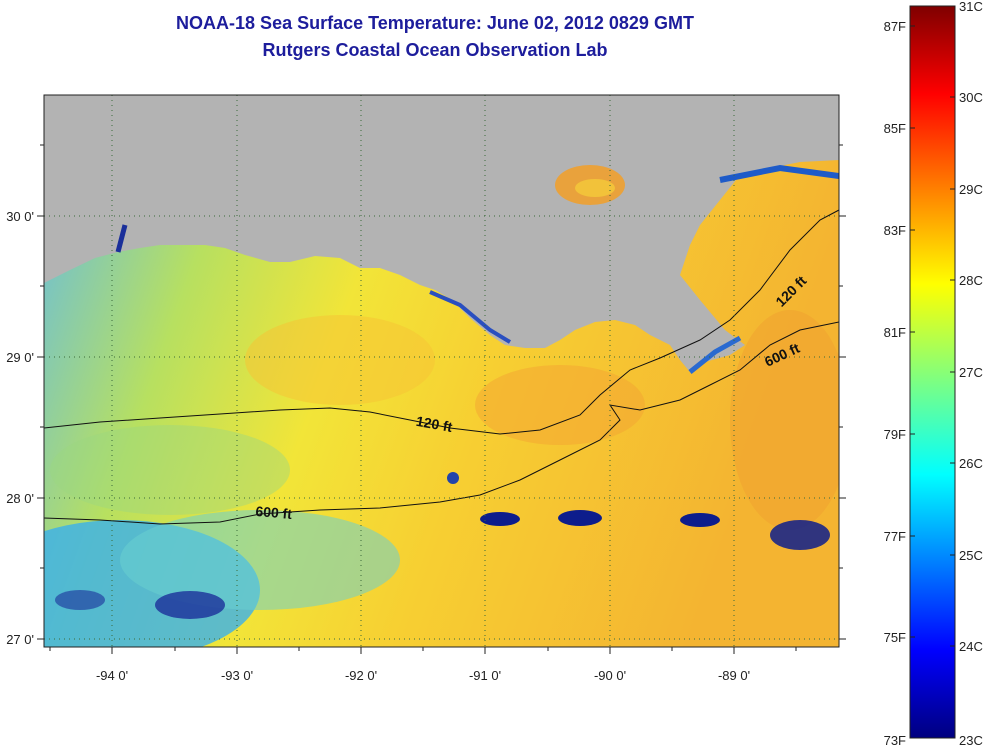  Describe the element at coordinates (20, 216) in the screenshot. I see `lat-tick-label: 30 0'` at that location.